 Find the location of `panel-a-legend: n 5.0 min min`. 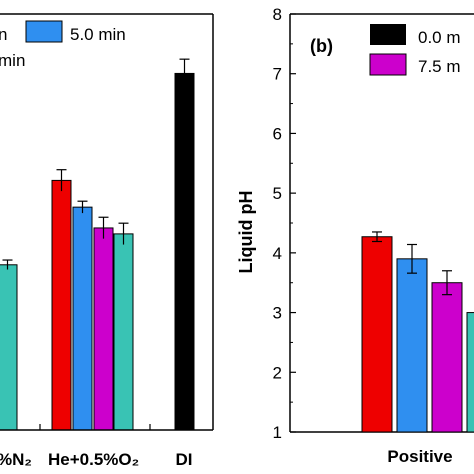

panel-a-legend: n 5.0 min min is located at coordinates (63, 45).